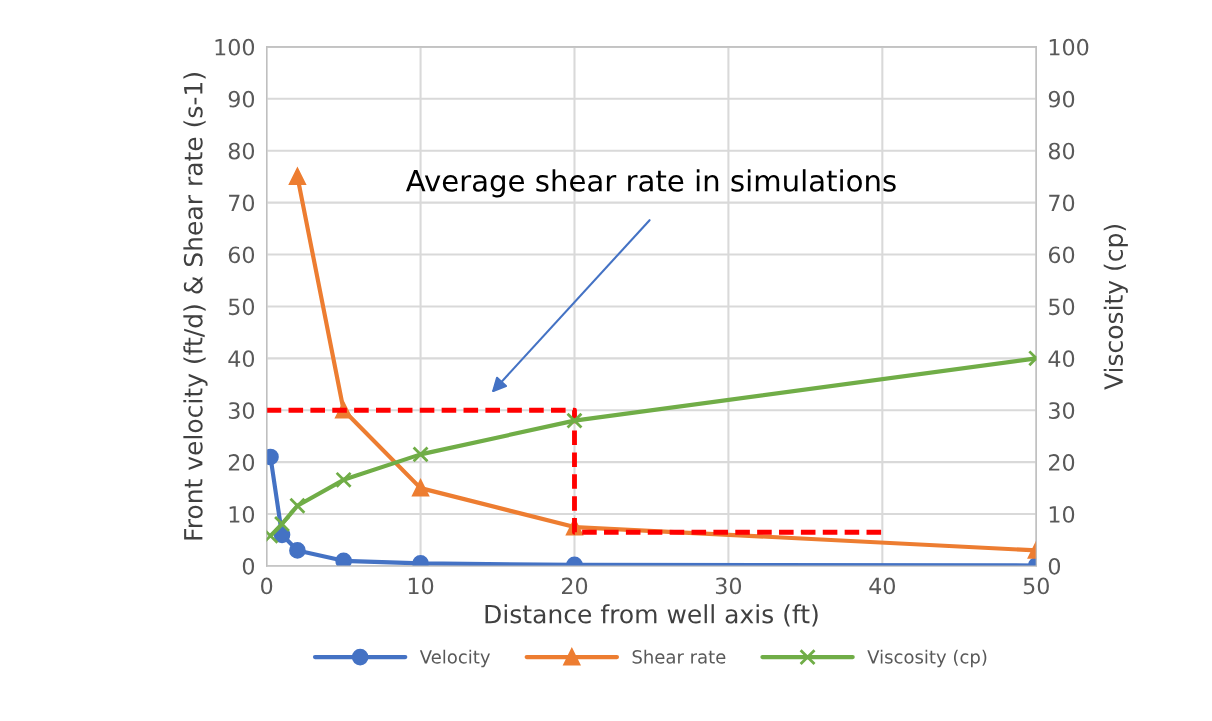 Image resolution: width=1212 pixels, height=721 pixels. I want to click on y-tick-label: 90, so click(241, 99).